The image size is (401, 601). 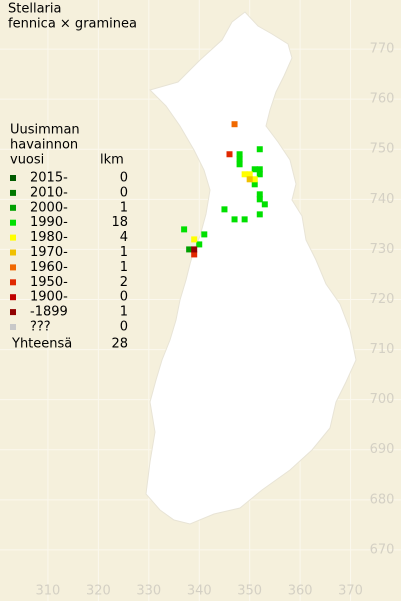 What do you see at coordinates (44, 145) in the screenshot?
I see `legend-header: havainnon` at bounding box center [44, 145].